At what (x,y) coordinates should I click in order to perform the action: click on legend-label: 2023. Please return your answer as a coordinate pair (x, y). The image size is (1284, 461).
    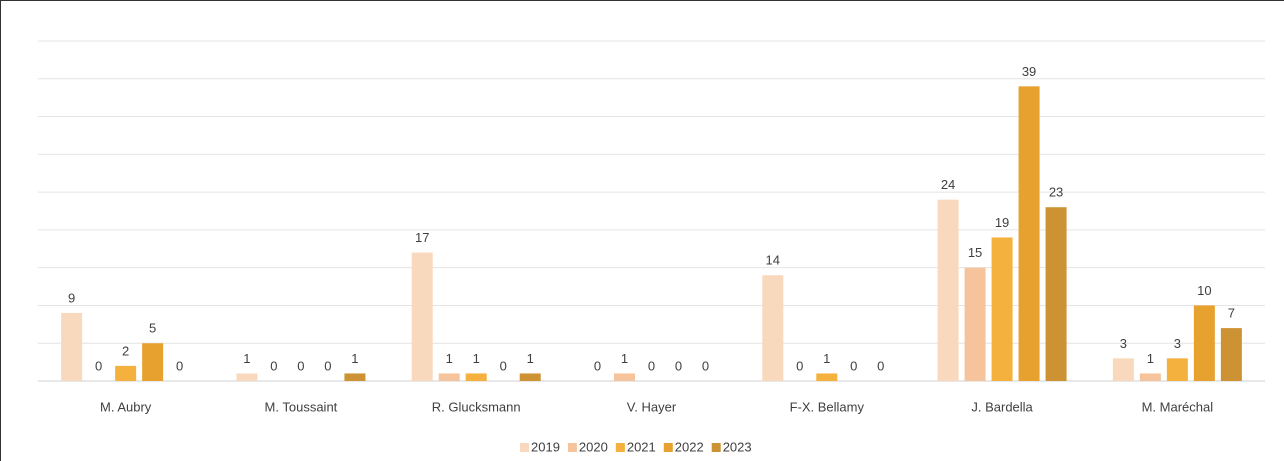
    Looking at the image, I should click on (737, 446).